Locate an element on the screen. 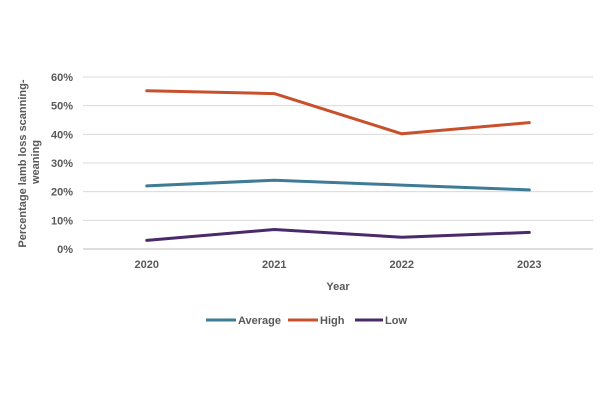  y-tick-label: 50% is located at coordinates (62, 107).